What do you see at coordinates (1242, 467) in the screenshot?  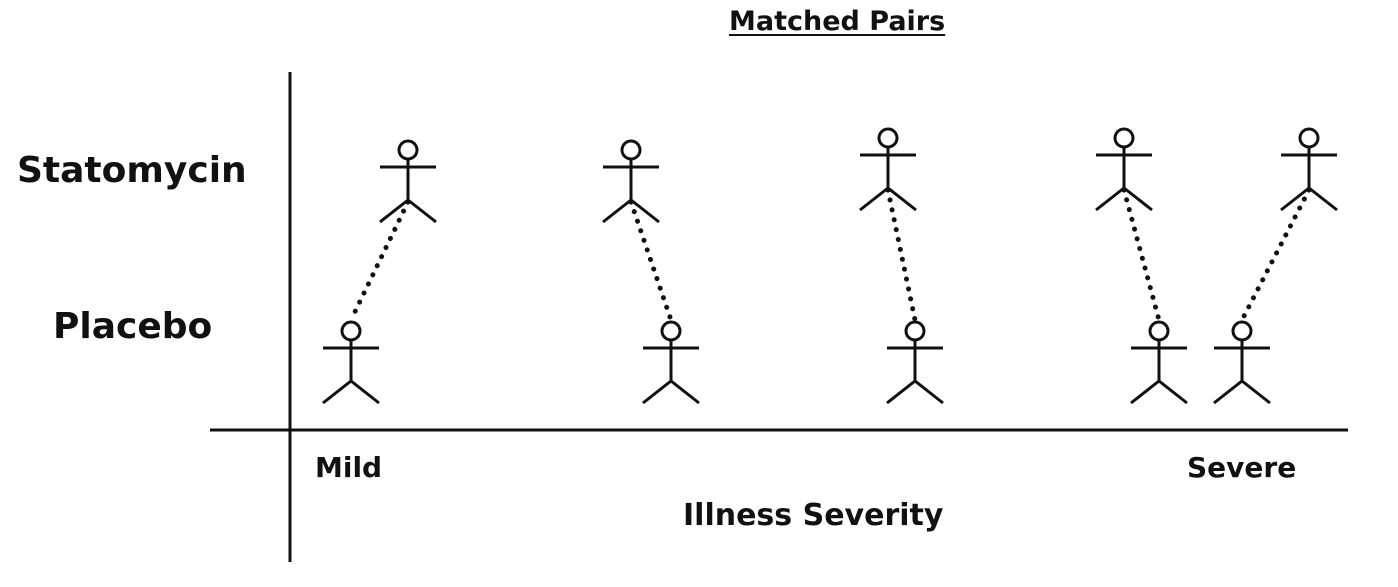 I see `x-axis-right-label: Severe` at bounding box center [1242, 467].